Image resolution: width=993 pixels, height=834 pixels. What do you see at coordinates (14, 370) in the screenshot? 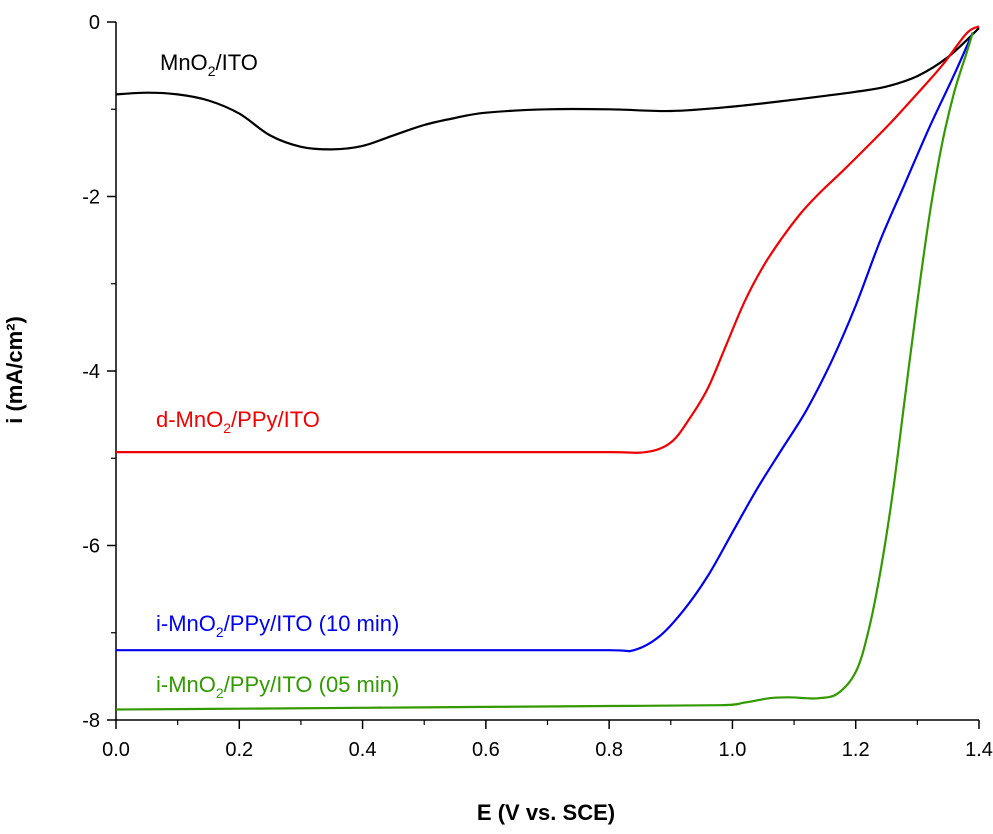
I see `y-axis-title: i (mA/cm²)` at bounding box center [14, 370].